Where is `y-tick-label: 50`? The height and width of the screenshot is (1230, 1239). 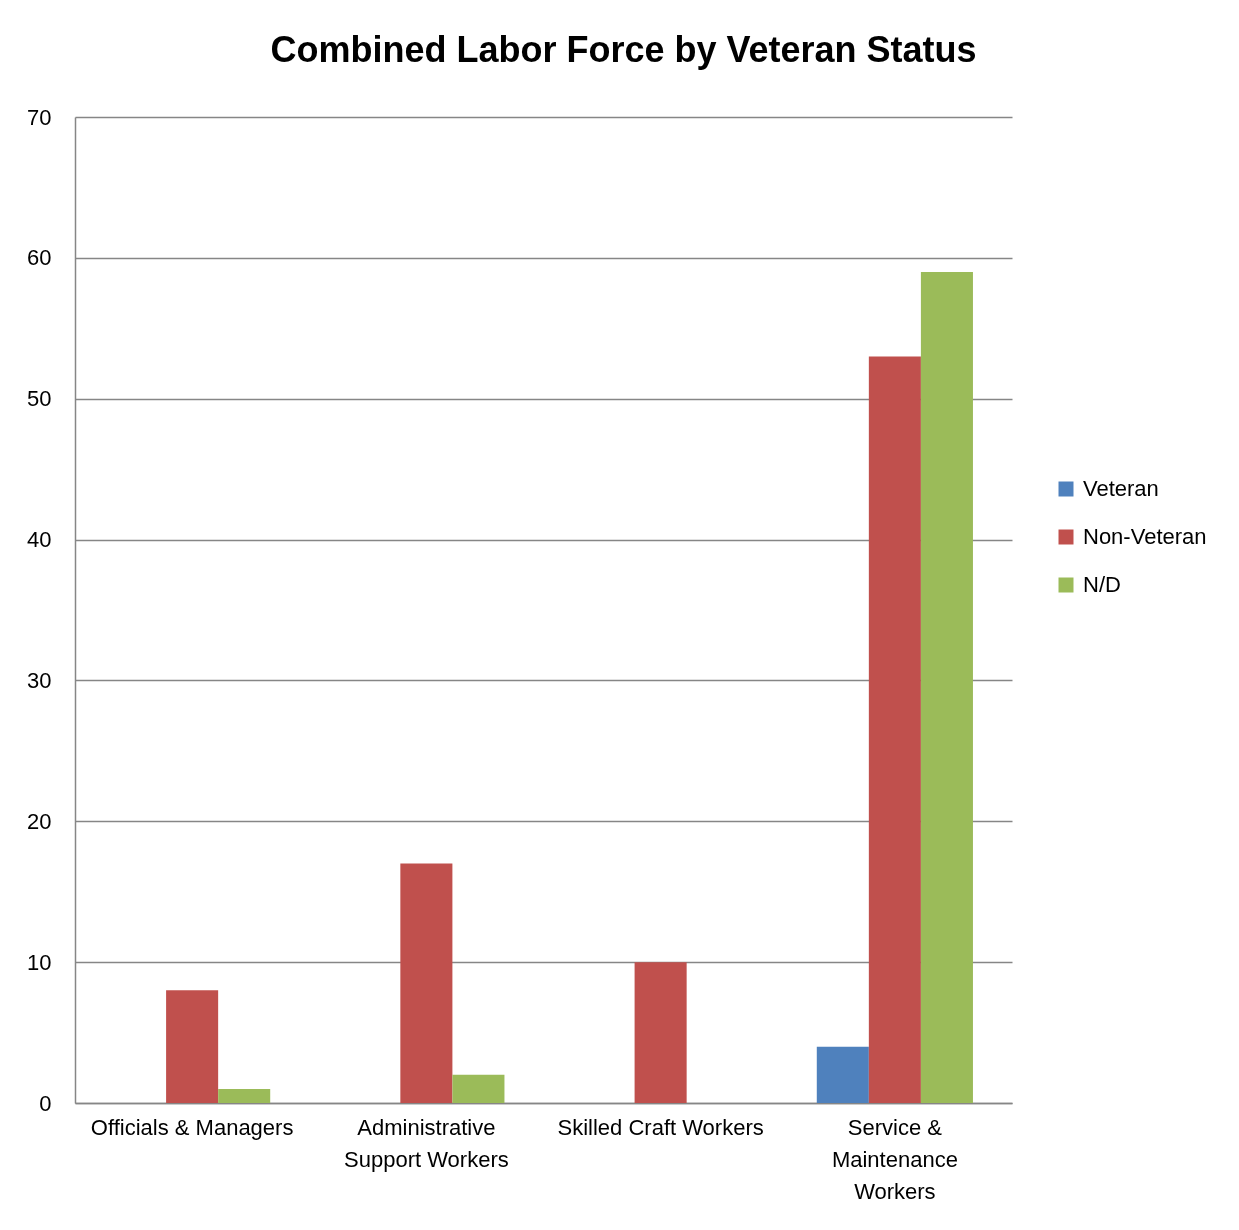
y-tick-label: 50 is located at coordinates (39, 399).